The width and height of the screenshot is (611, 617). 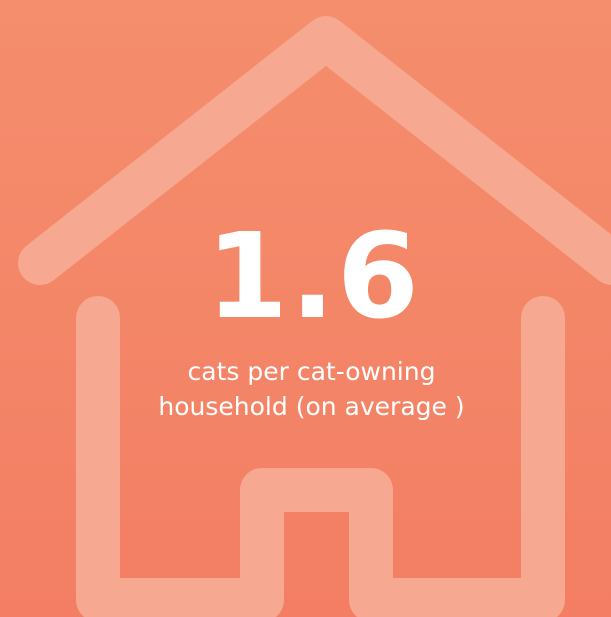 What do you see at coordinates (311, 406) in the screenshot?
I see `stat-caption-line-2: household (on average )` at bounding box center [311, 406].